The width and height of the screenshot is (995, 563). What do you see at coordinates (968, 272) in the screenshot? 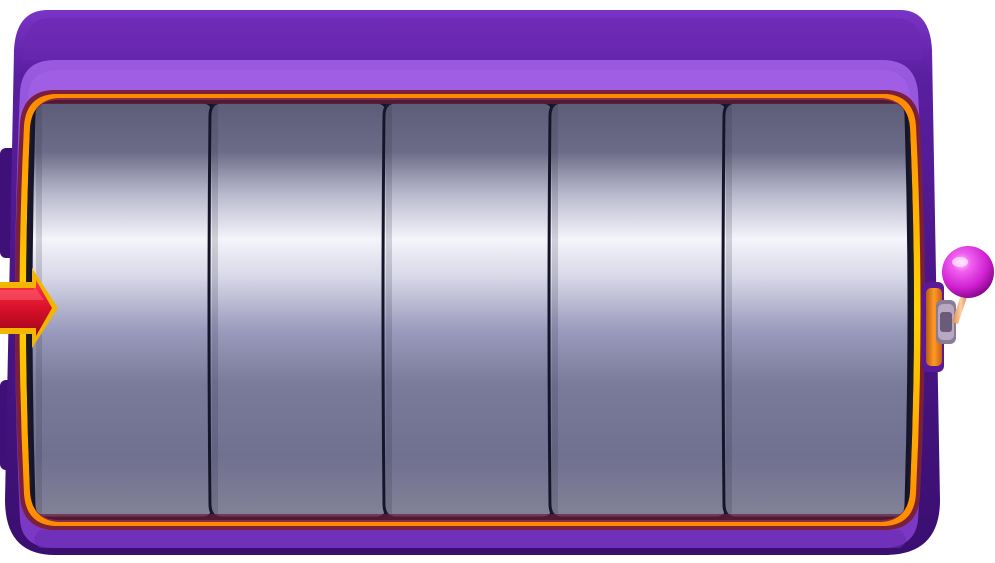
I see `lever-knob-icon` at bounding box center [968, 272].